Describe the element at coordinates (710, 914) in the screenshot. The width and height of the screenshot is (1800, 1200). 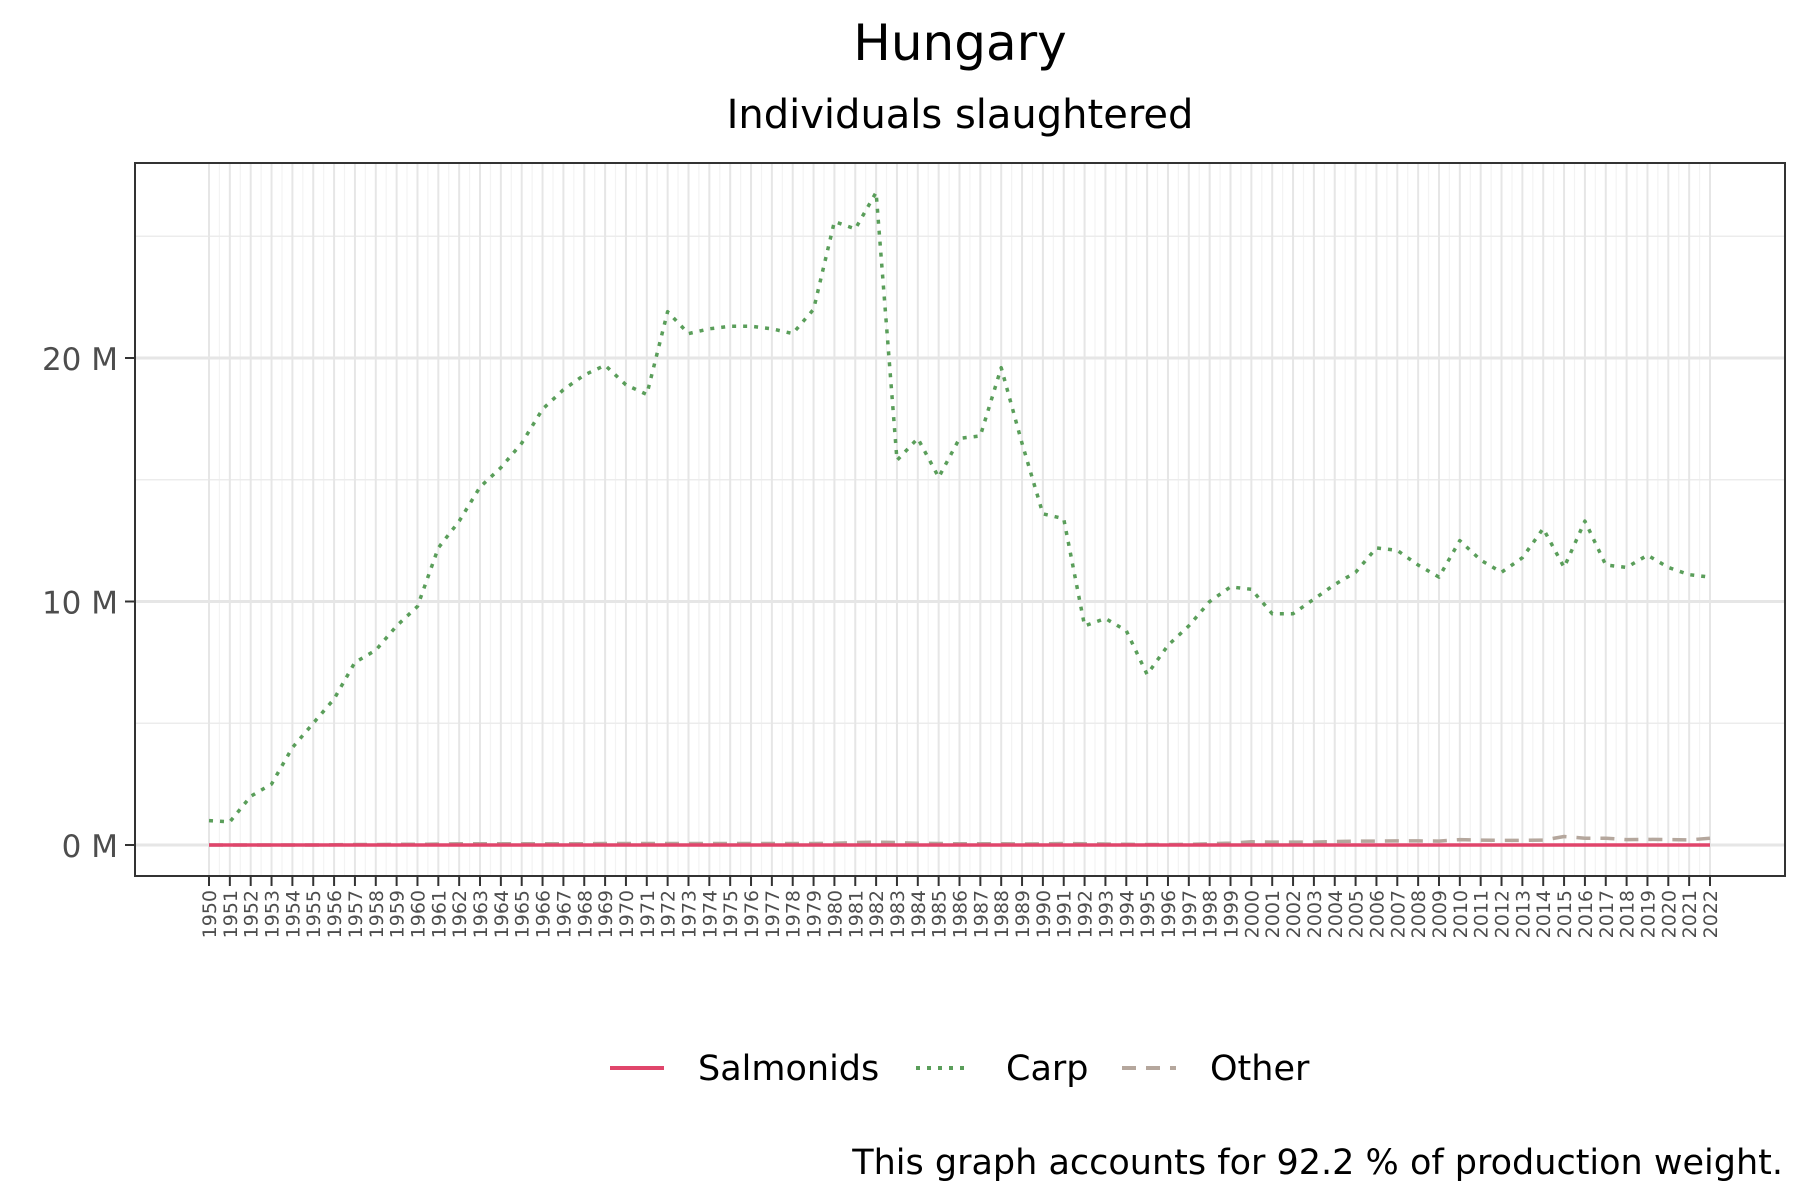
I see `x-tick-label: 1974` at that location.